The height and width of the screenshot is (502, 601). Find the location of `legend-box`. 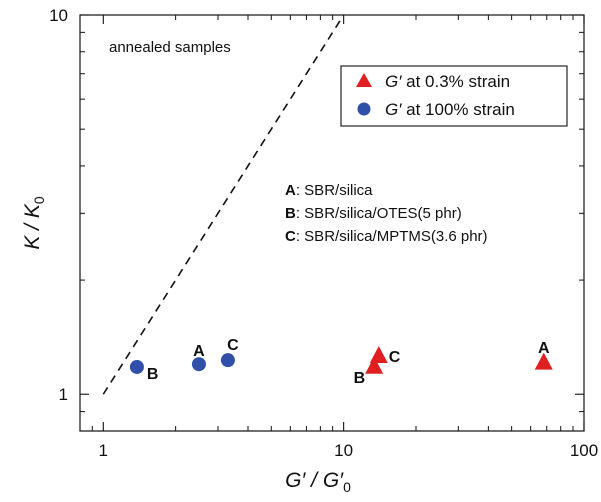

legend-box is located at coordinates (454, 96).